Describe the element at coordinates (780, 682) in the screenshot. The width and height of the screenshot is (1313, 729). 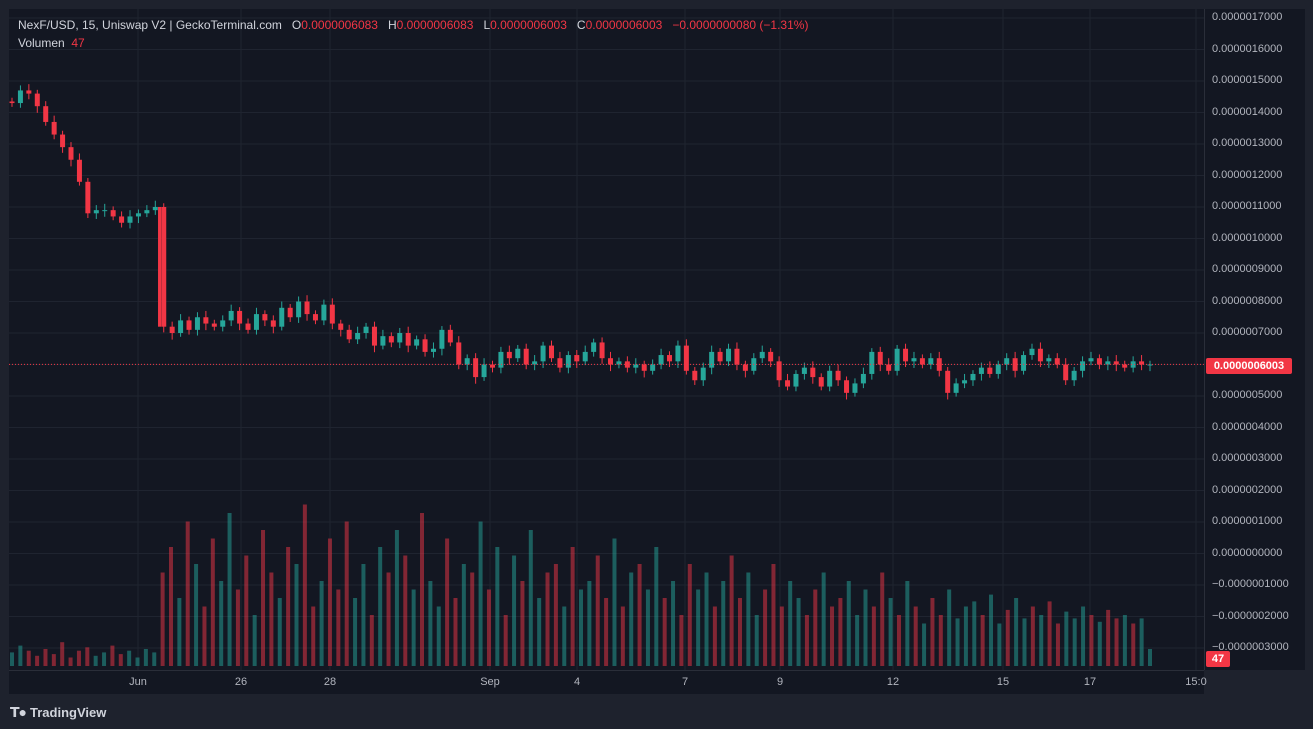
I see `time-tick-label: 9` at that location.